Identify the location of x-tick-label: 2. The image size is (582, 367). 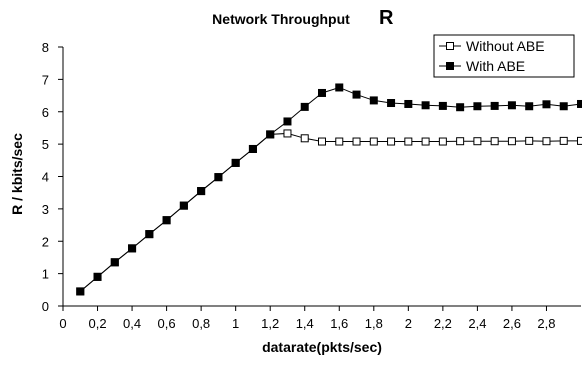
(408, 323).